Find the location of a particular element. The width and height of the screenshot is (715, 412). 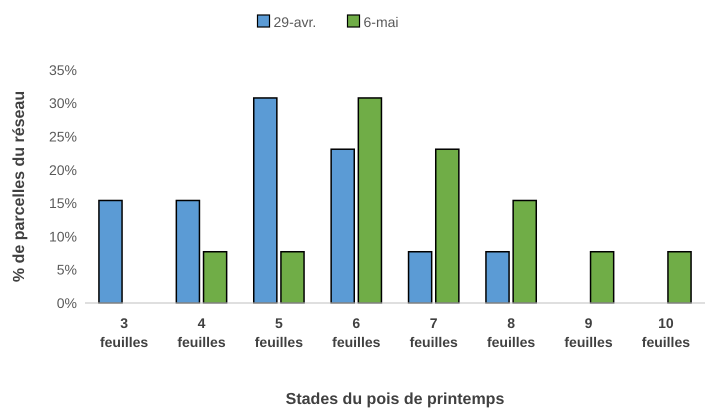

x-tick-label: 10 feuilles is located at coordinates (666, 332).